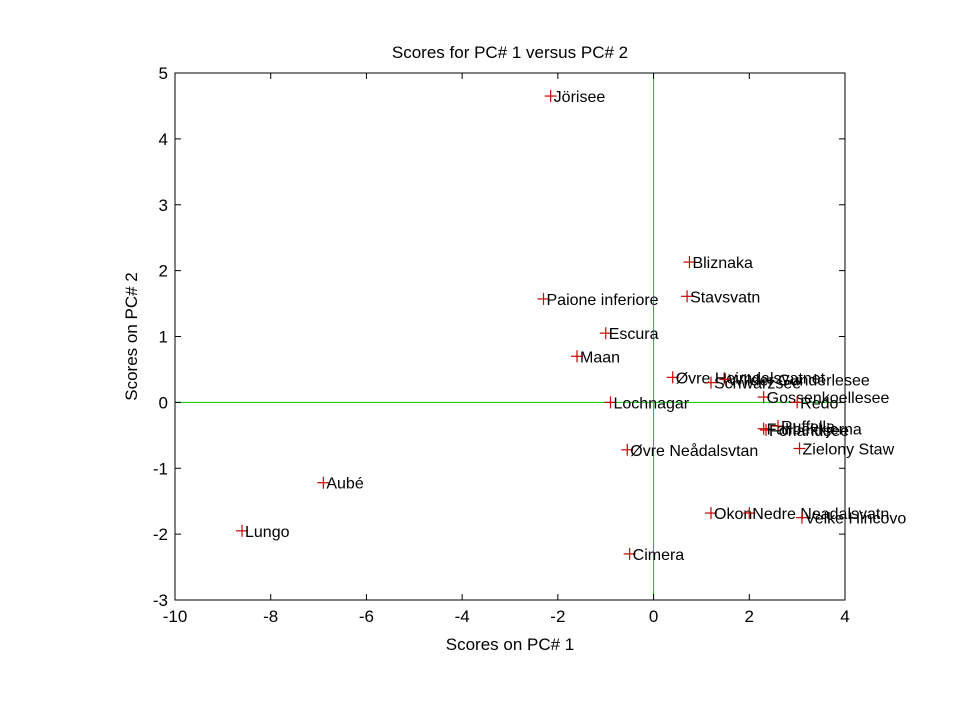 The height and width of the screenshot is (720, 960). I want to click on data-point: Escura, so click(629, 334).